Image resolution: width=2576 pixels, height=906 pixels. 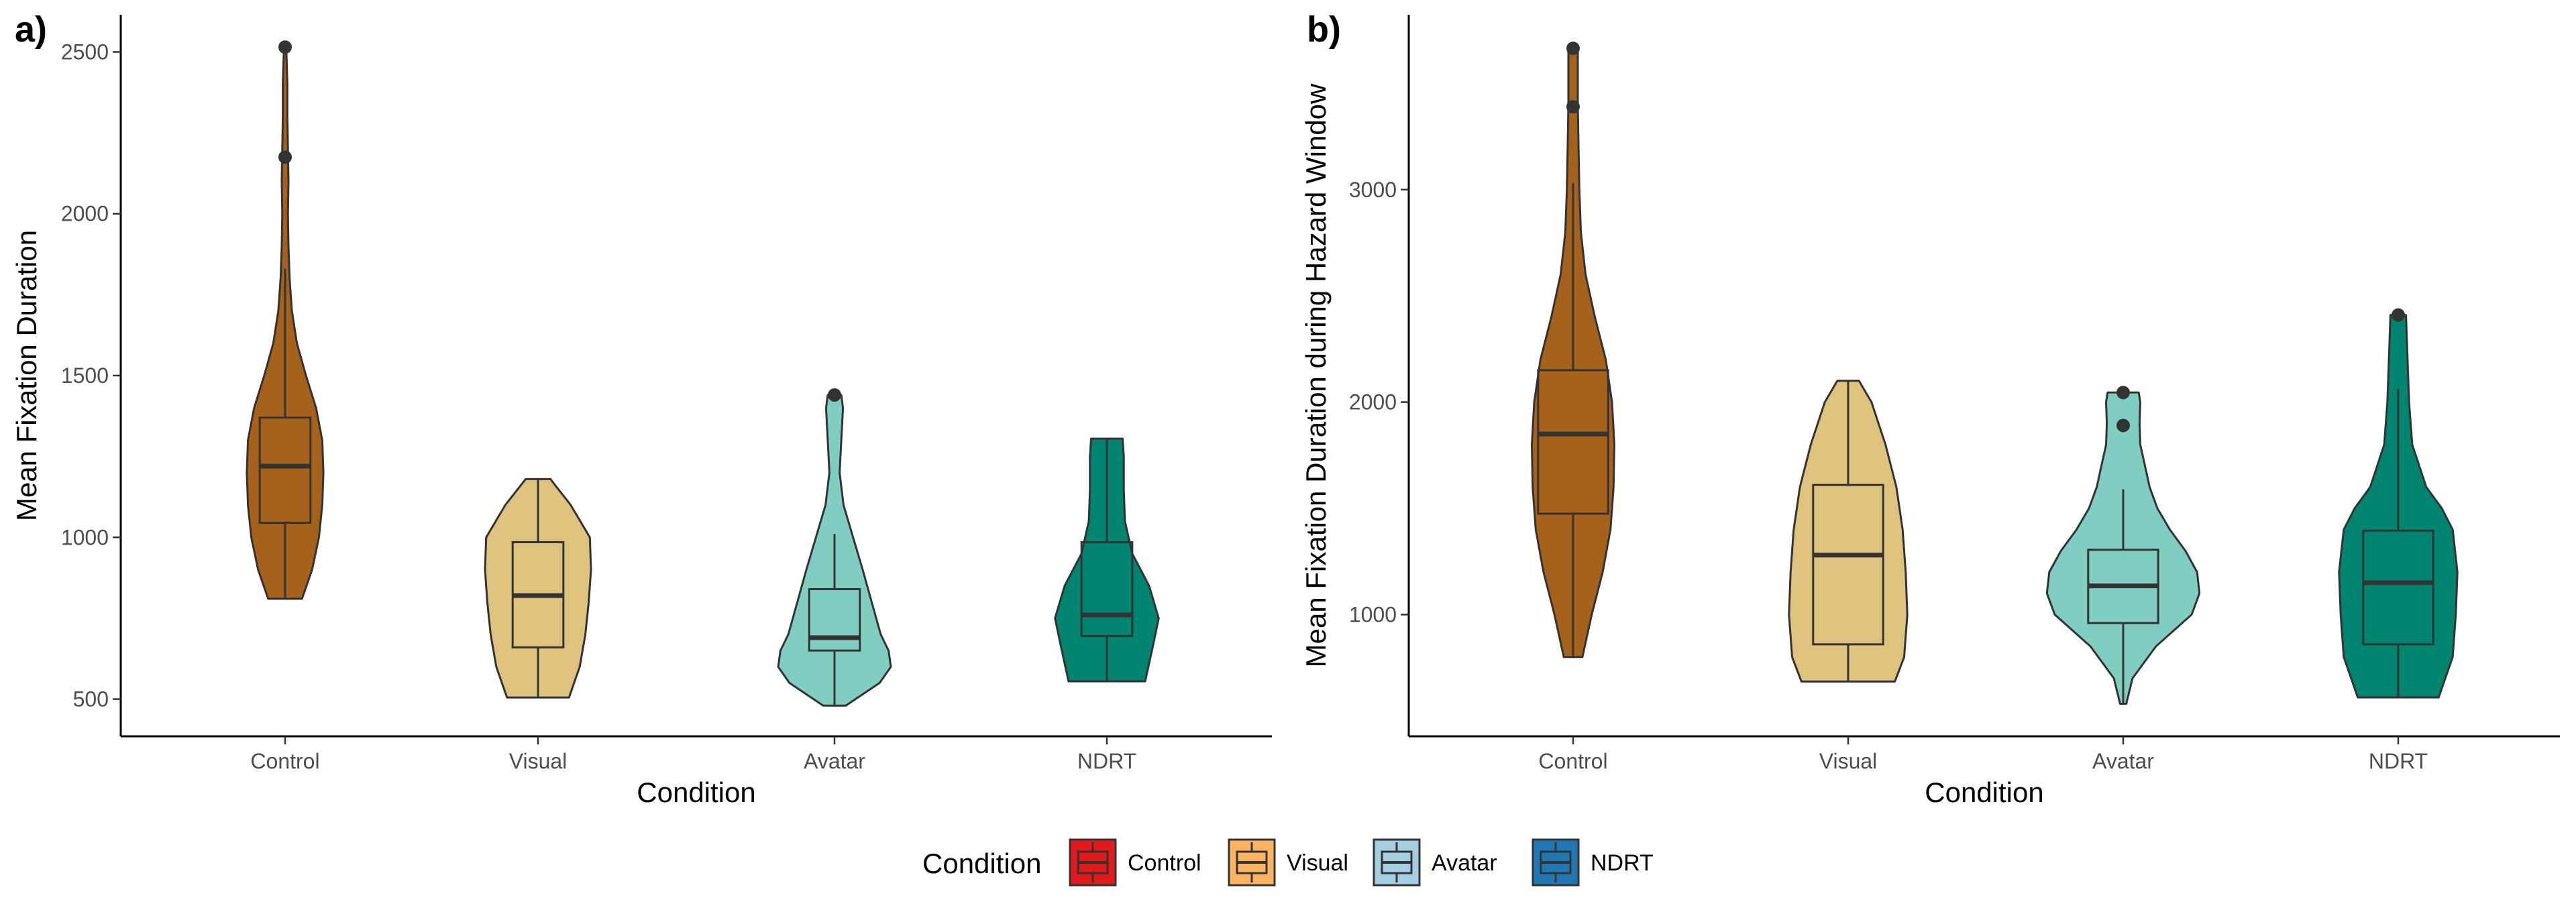 I want to click on legend-item-visual: Visual, so click(x=1288, y=862).